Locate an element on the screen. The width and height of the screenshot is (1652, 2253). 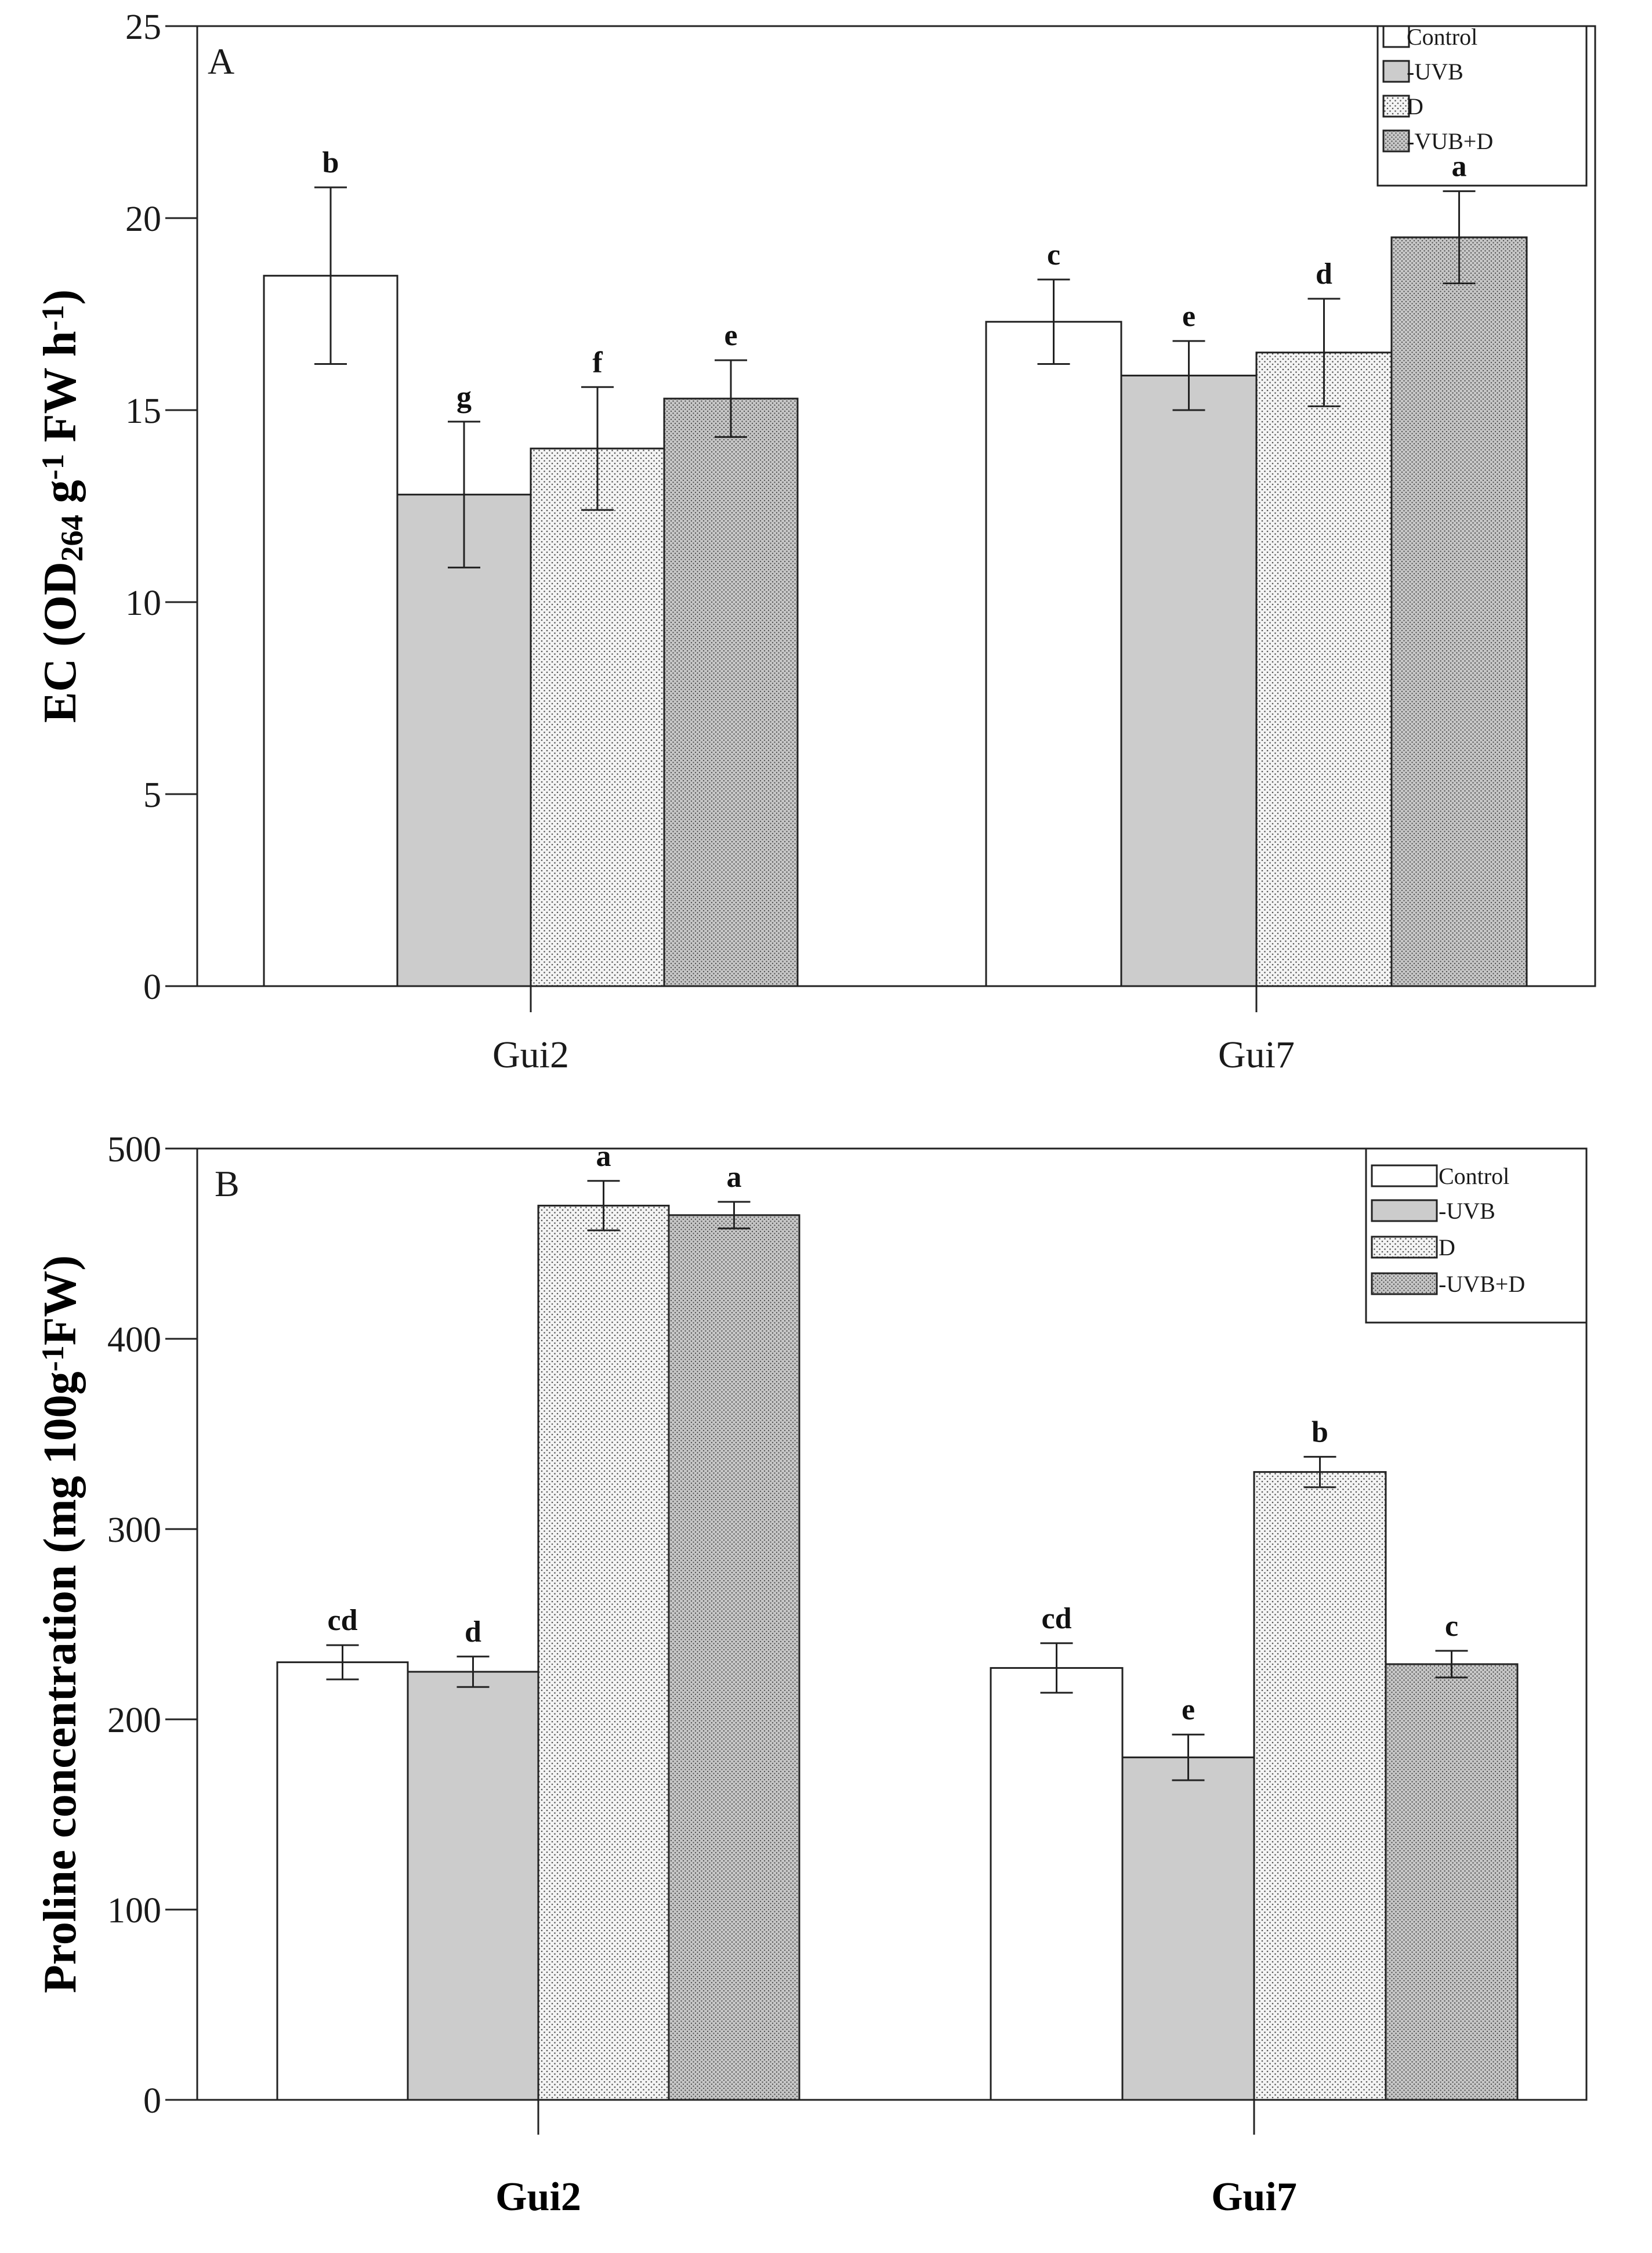
y-tick-label: 15 is located at coordinates (143, 411).